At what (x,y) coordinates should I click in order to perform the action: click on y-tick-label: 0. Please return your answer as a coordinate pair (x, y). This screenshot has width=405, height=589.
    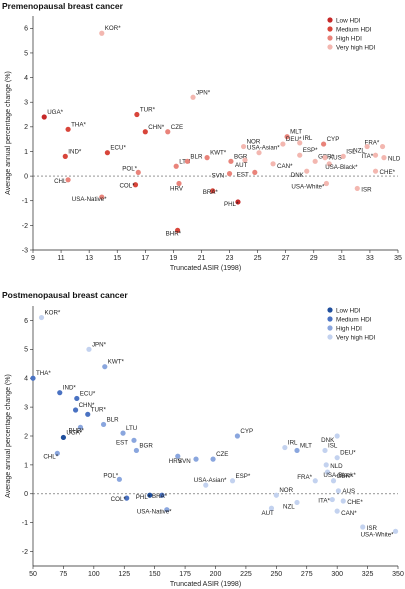
    Looking at the image, I should click on (26, 494).